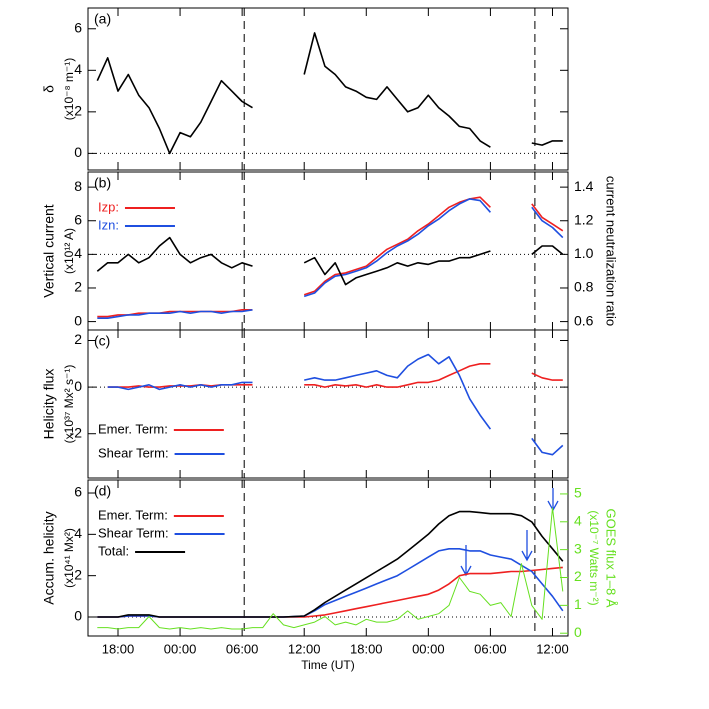 The height and width of the screenshot is (709, 709). What do you see at coordinates (578, 632) in the screenshot?
I see `y2-tick-label: 0` at bounding box center [578, 632].